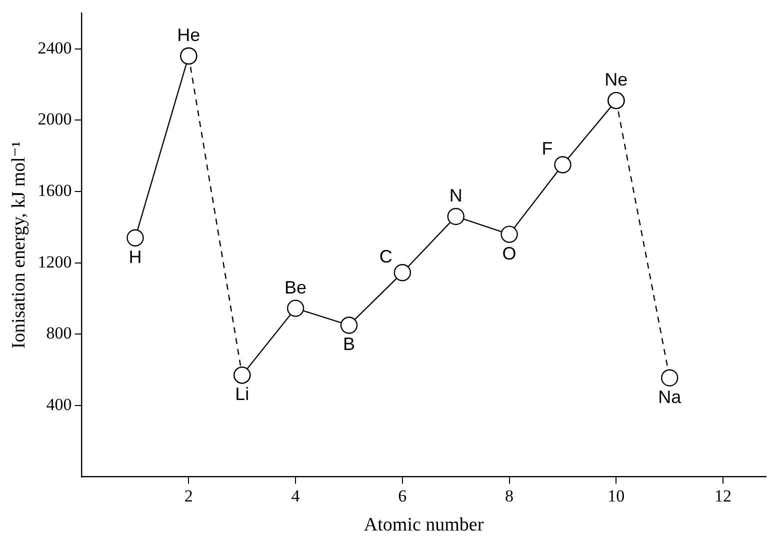 Image resolution: width=775 pixels, height=545 pixels. What do you see at coordinates (295, 496) in the screenshot?
I see `x-tick-label: 4` at bounding box center [295, 496].